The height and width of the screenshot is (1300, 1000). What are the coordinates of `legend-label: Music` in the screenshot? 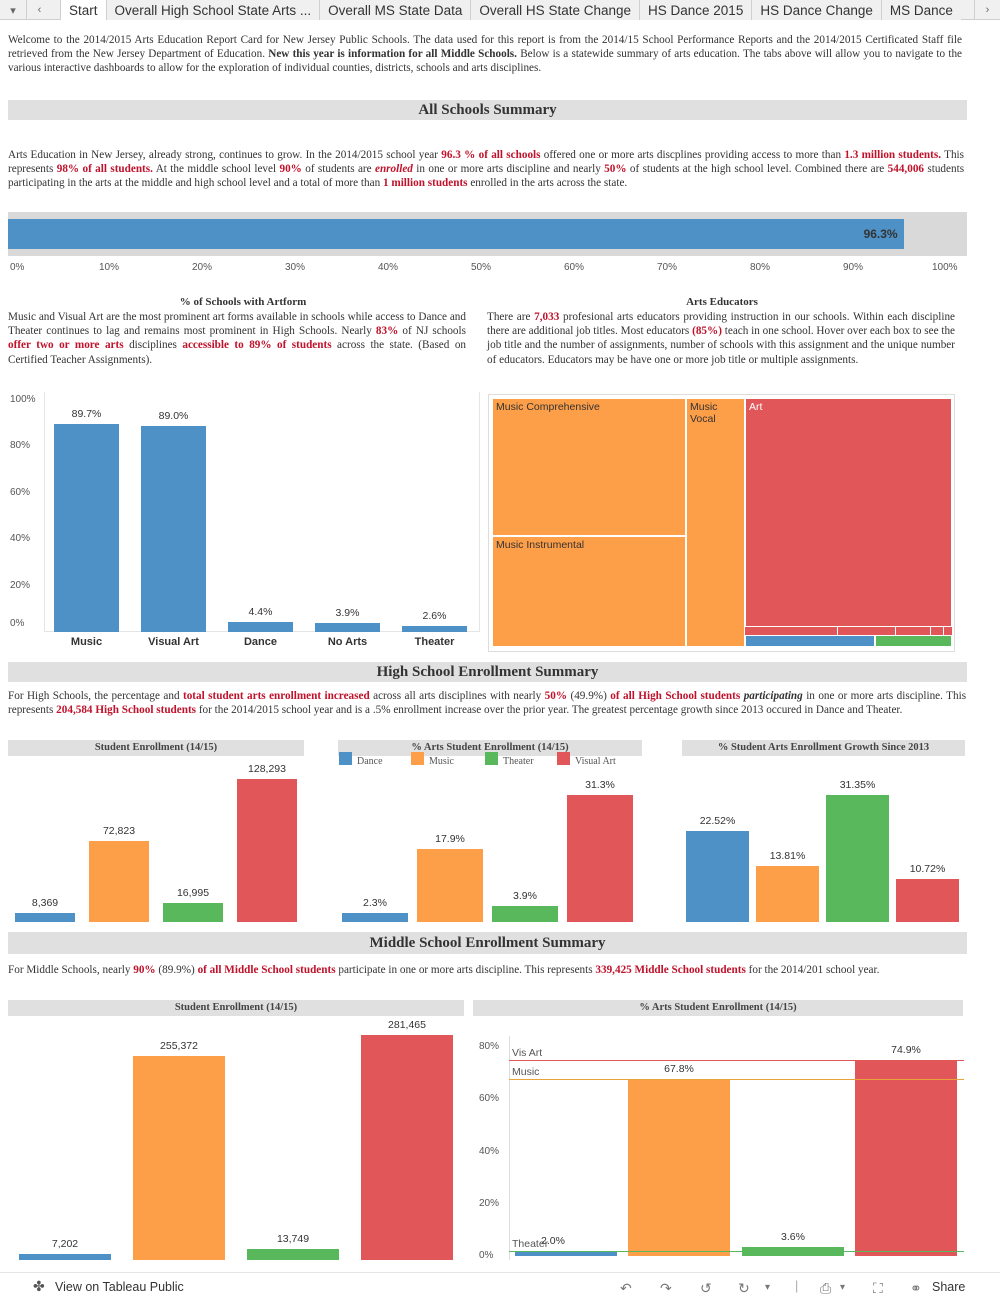 It's located at (441, 761).